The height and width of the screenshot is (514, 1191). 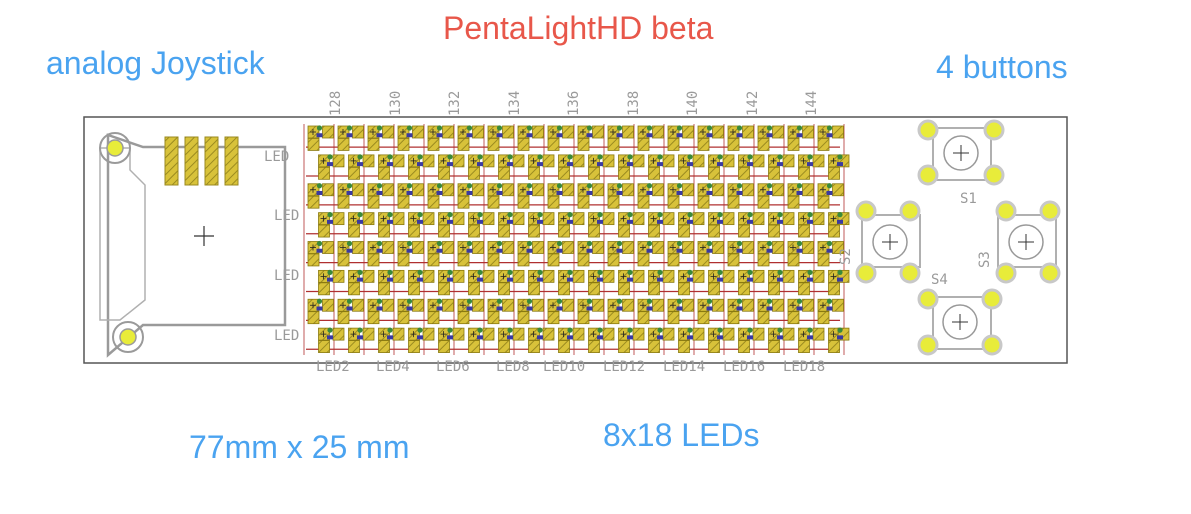 I want to click on joystick-pad, so click(x=211, y=161).